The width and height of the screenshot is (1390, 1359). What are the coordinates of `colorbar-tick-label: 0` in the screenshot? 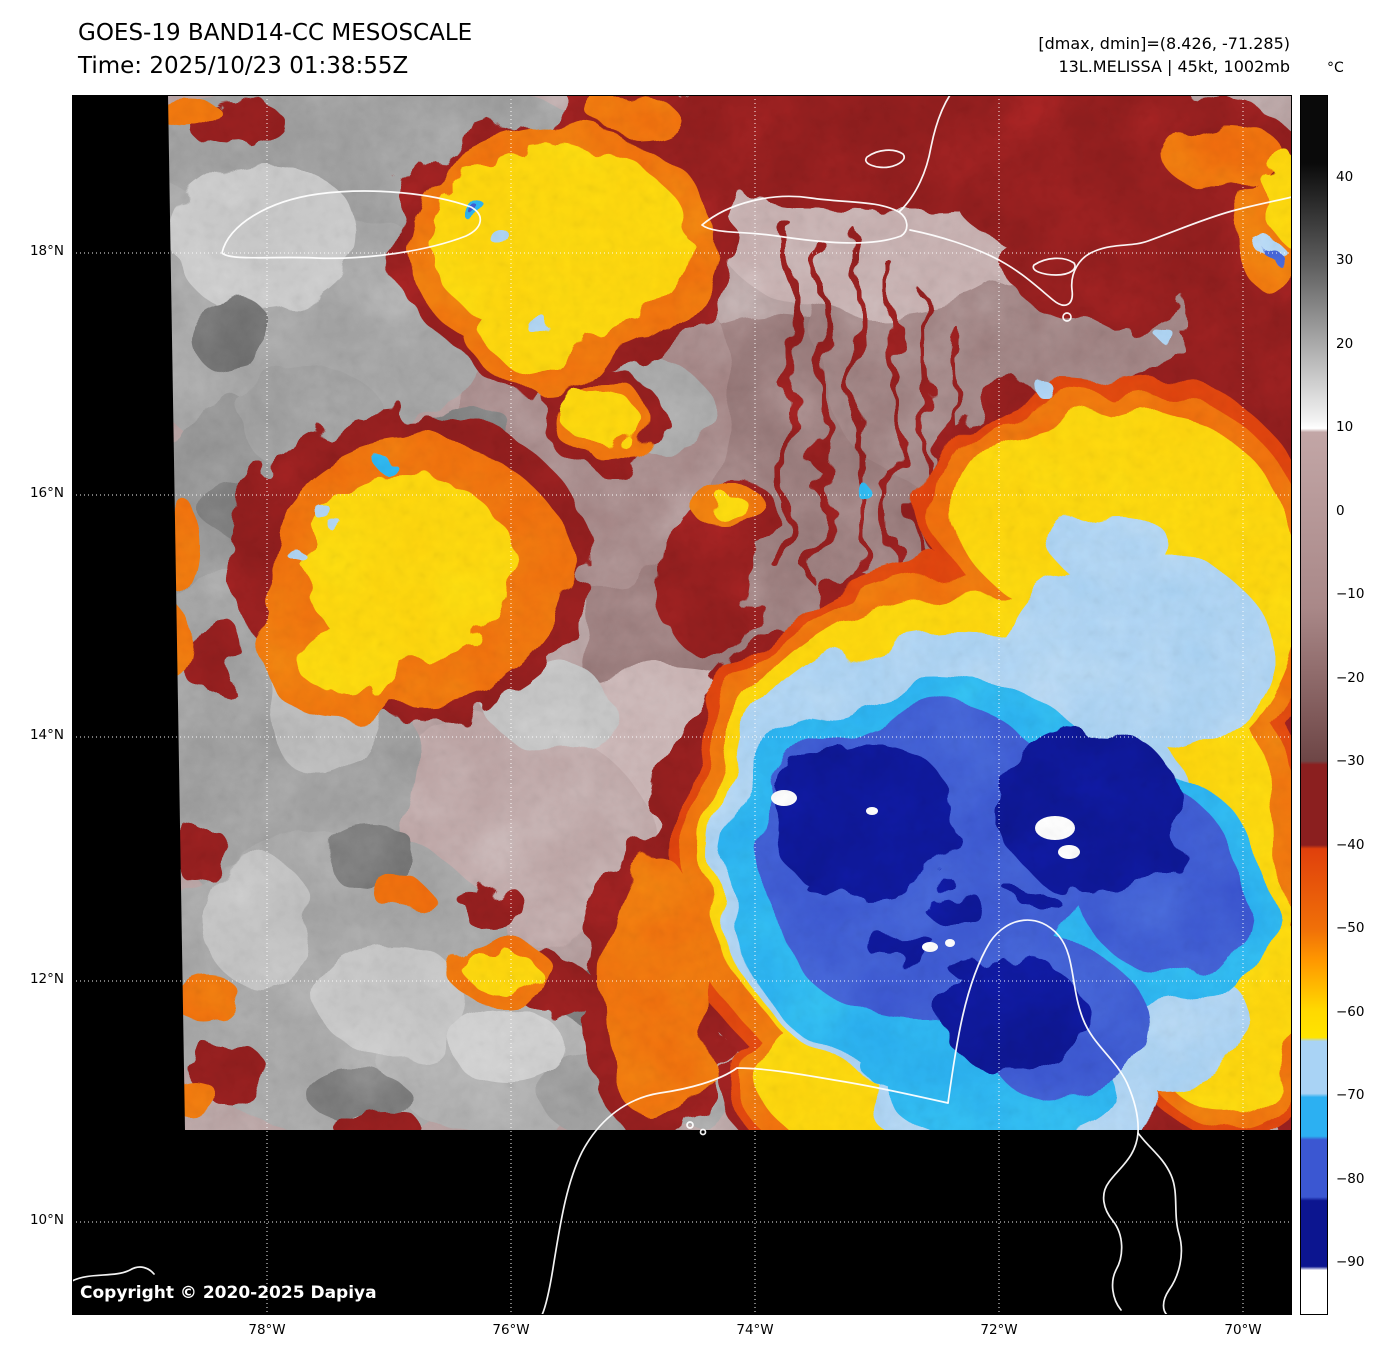 It's located at (1340, 511).